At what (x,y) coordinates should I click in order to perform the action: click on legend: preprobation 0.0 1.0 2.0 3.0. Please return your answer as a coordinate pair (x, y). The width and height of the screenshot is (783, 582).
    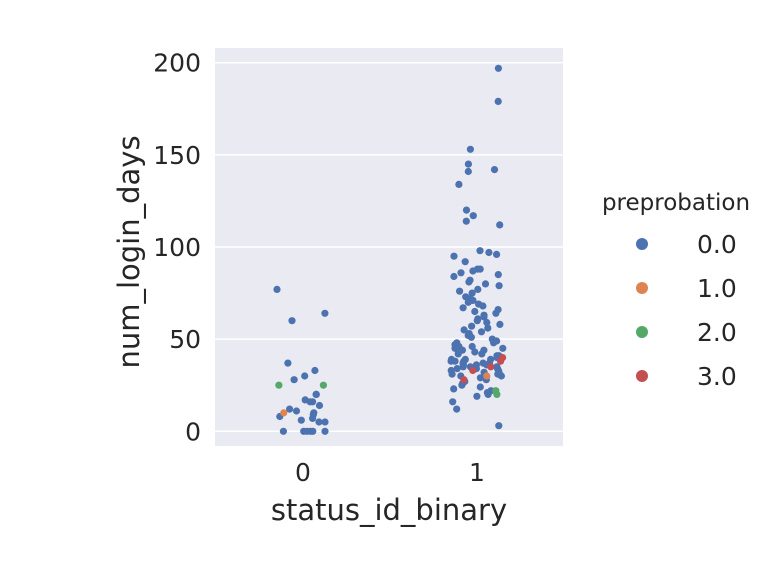
    Looking at the image, I should click on (676, 290).